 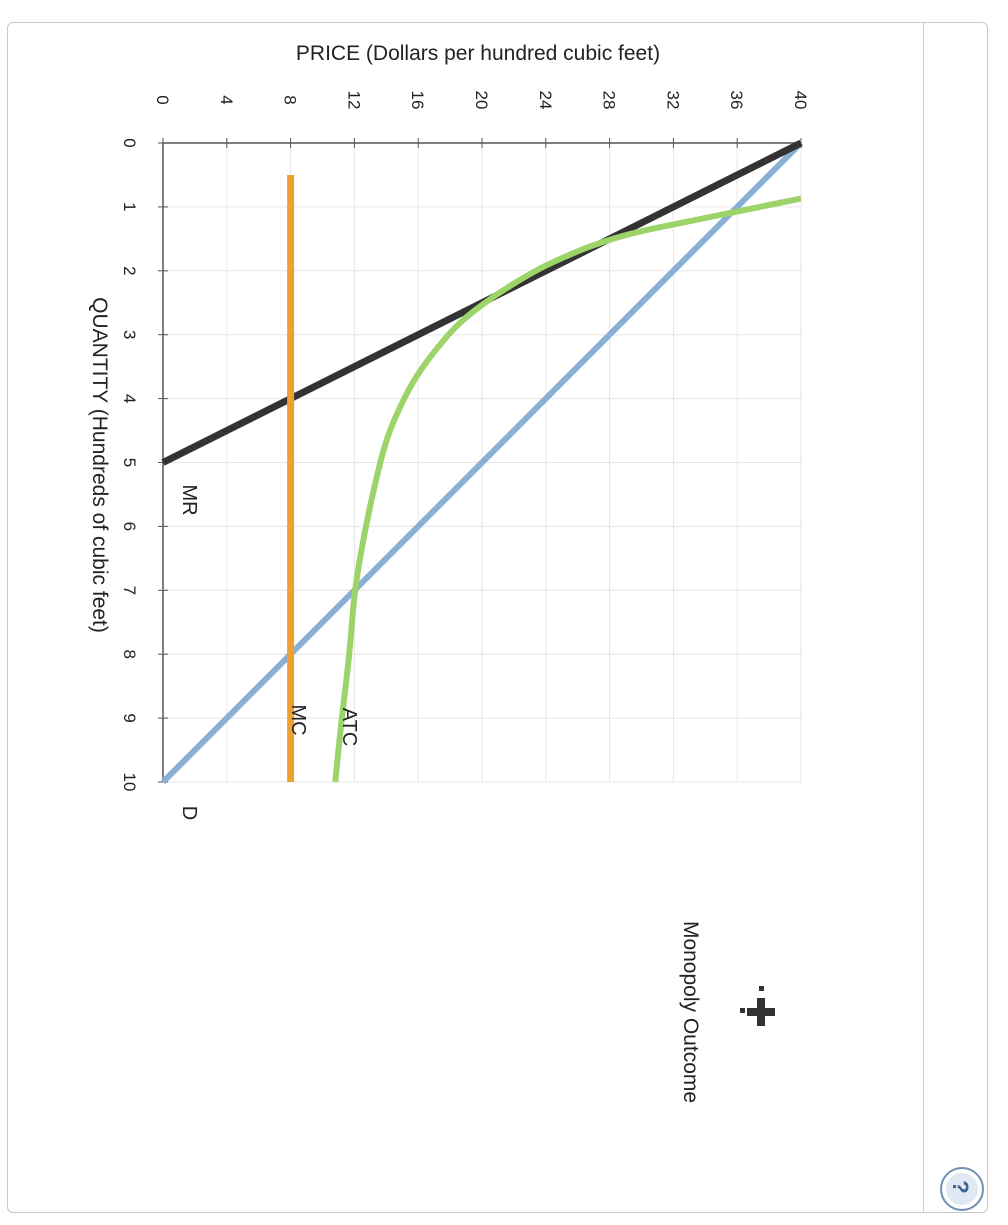 I want to click on price-axis-title: PRICE (Dollars per hundred cubic feet), so click(x=478, y=53).